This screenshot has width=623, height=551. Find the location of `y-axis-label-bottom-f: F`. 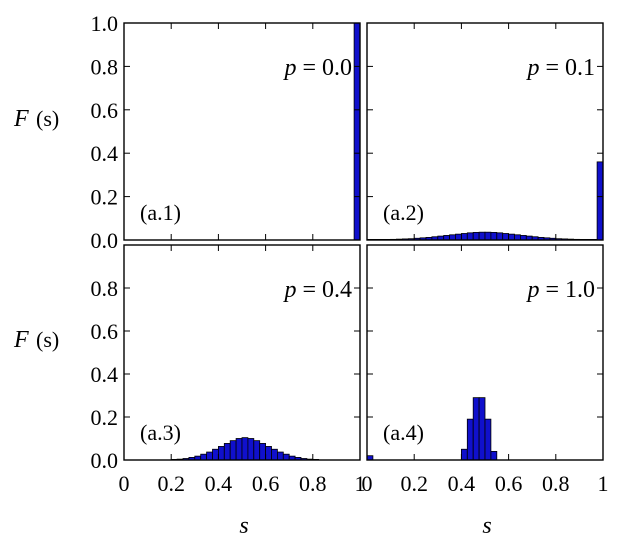

y-axis-label-bottom-f: F is located at coordinates (21, 340).